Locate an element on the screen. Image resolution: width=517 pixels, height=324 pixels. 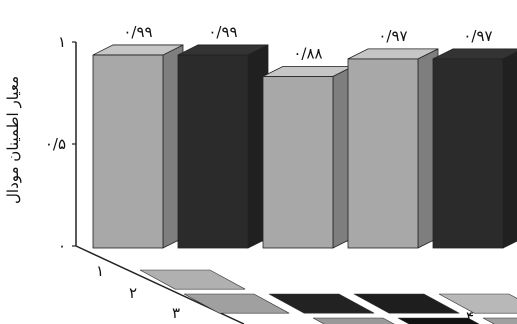
y-tick-label: ۰ is located at coordinates (62, 246).